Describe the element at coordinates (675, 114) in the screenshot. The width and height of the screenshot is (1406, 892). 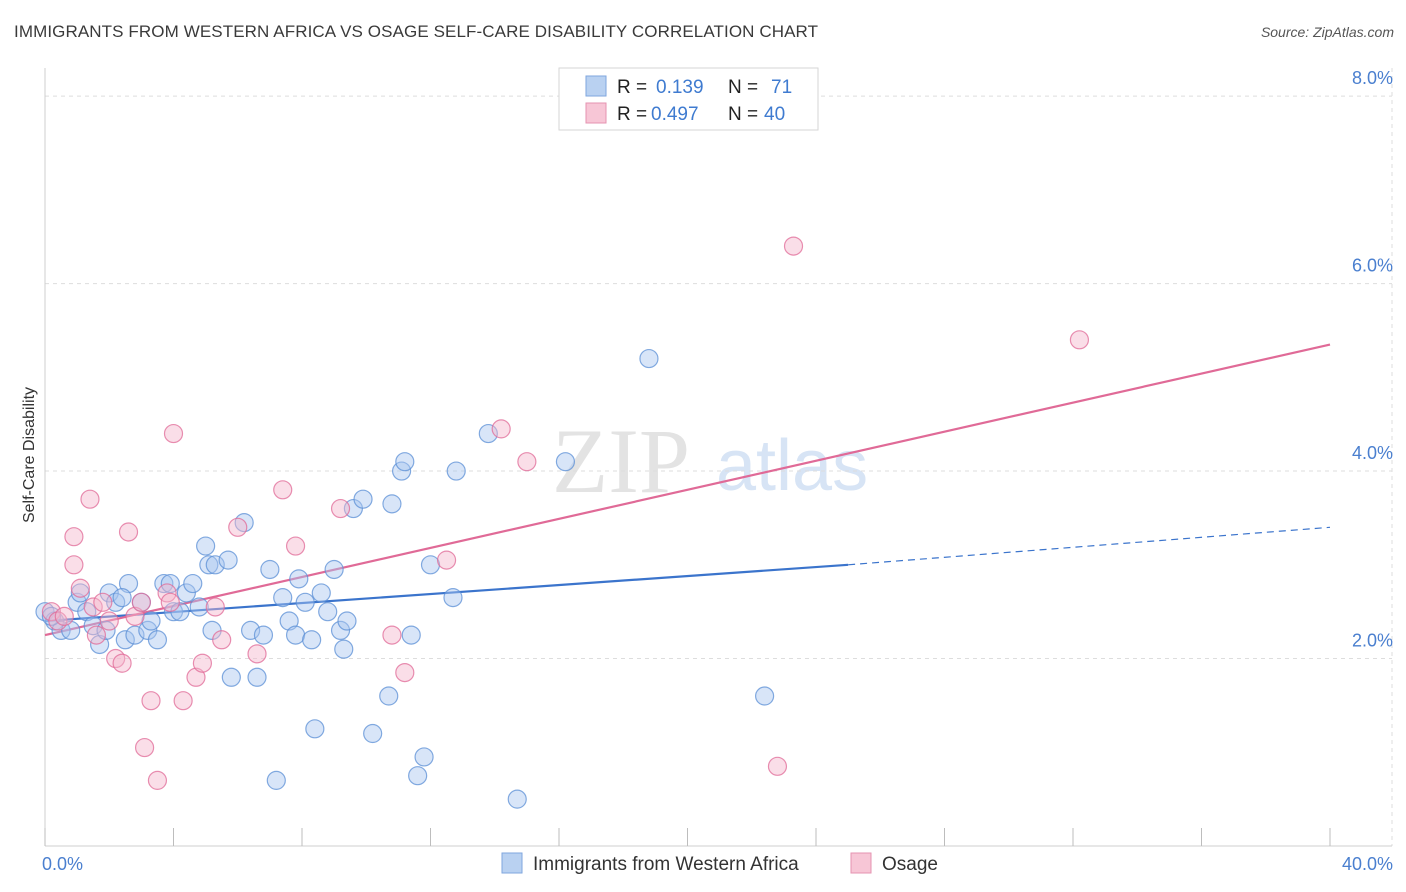
I see `legend-r-value-2: 0.497` at that location.